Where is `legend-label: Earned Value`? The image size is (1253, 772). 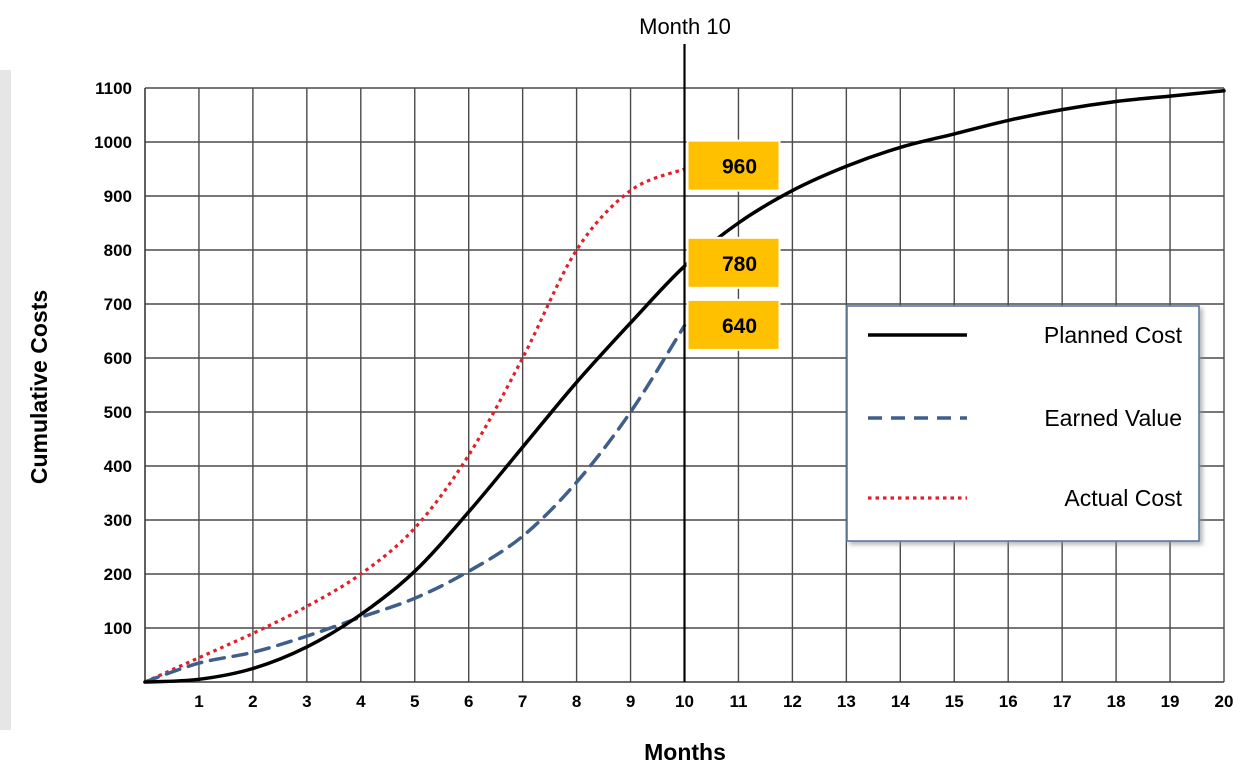 legend-label: Earned Value is located at coordinates (1113, 418).